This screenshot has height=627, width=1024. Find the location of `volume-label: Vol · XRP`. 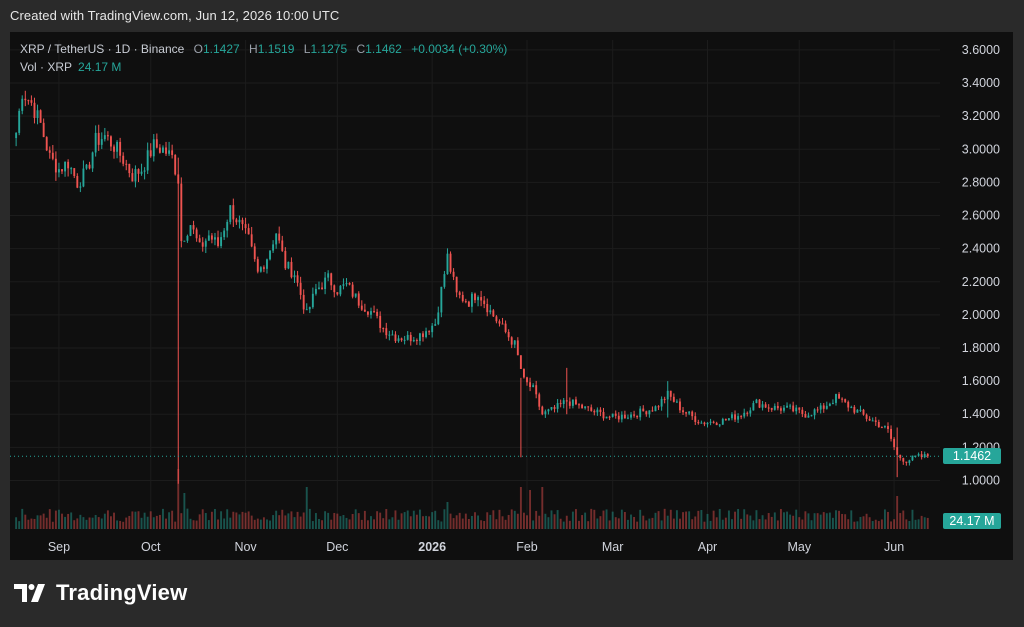

volume-label: Vol · XRP is located at coordinates (46, 67).